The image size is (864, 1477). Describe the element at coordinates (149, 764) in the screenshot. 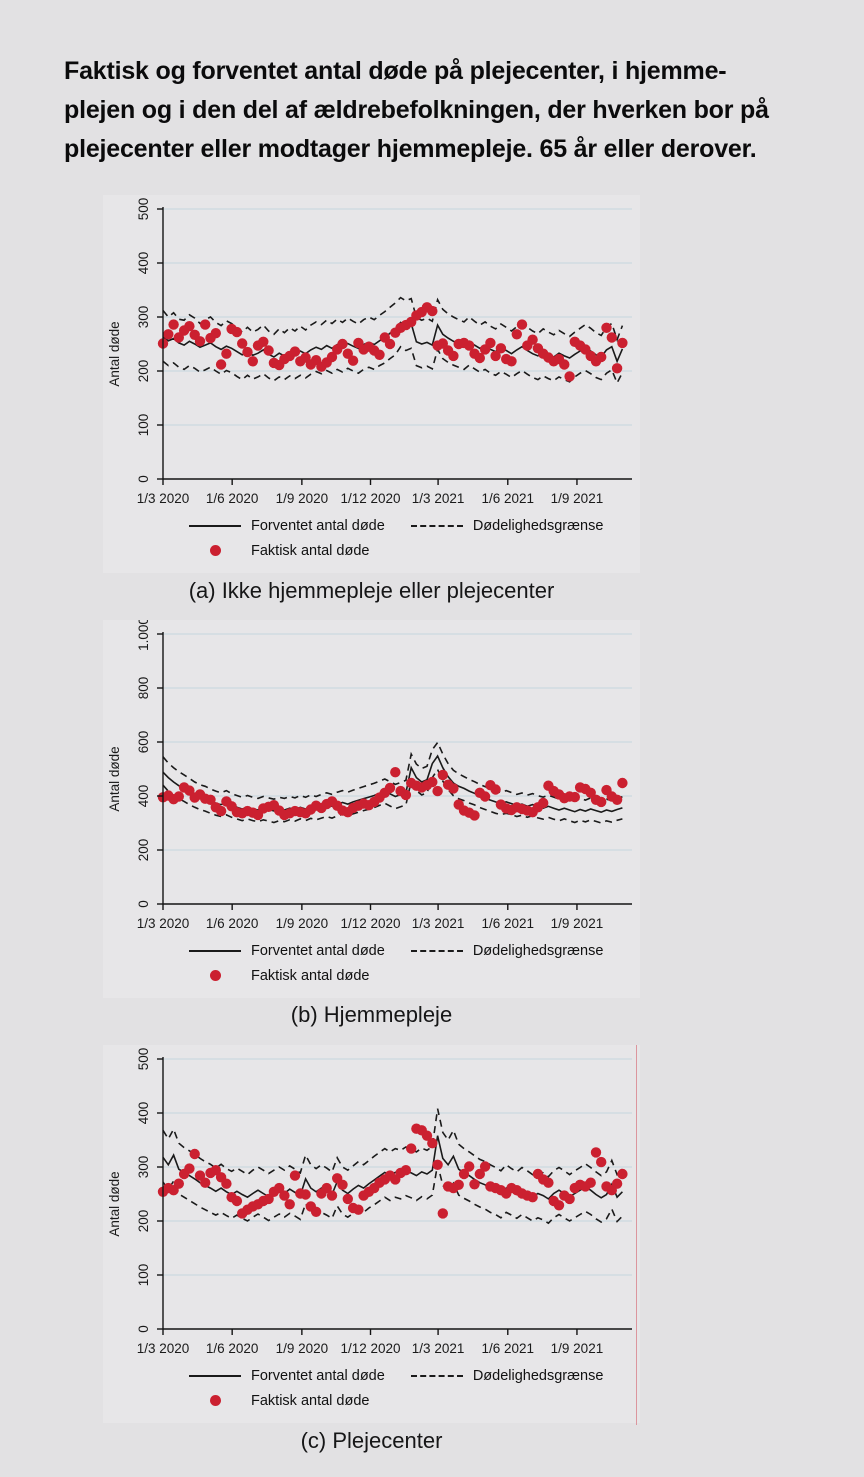

I see `y-axis-ticks: 0 200 400 600 800 1.000` at that location.